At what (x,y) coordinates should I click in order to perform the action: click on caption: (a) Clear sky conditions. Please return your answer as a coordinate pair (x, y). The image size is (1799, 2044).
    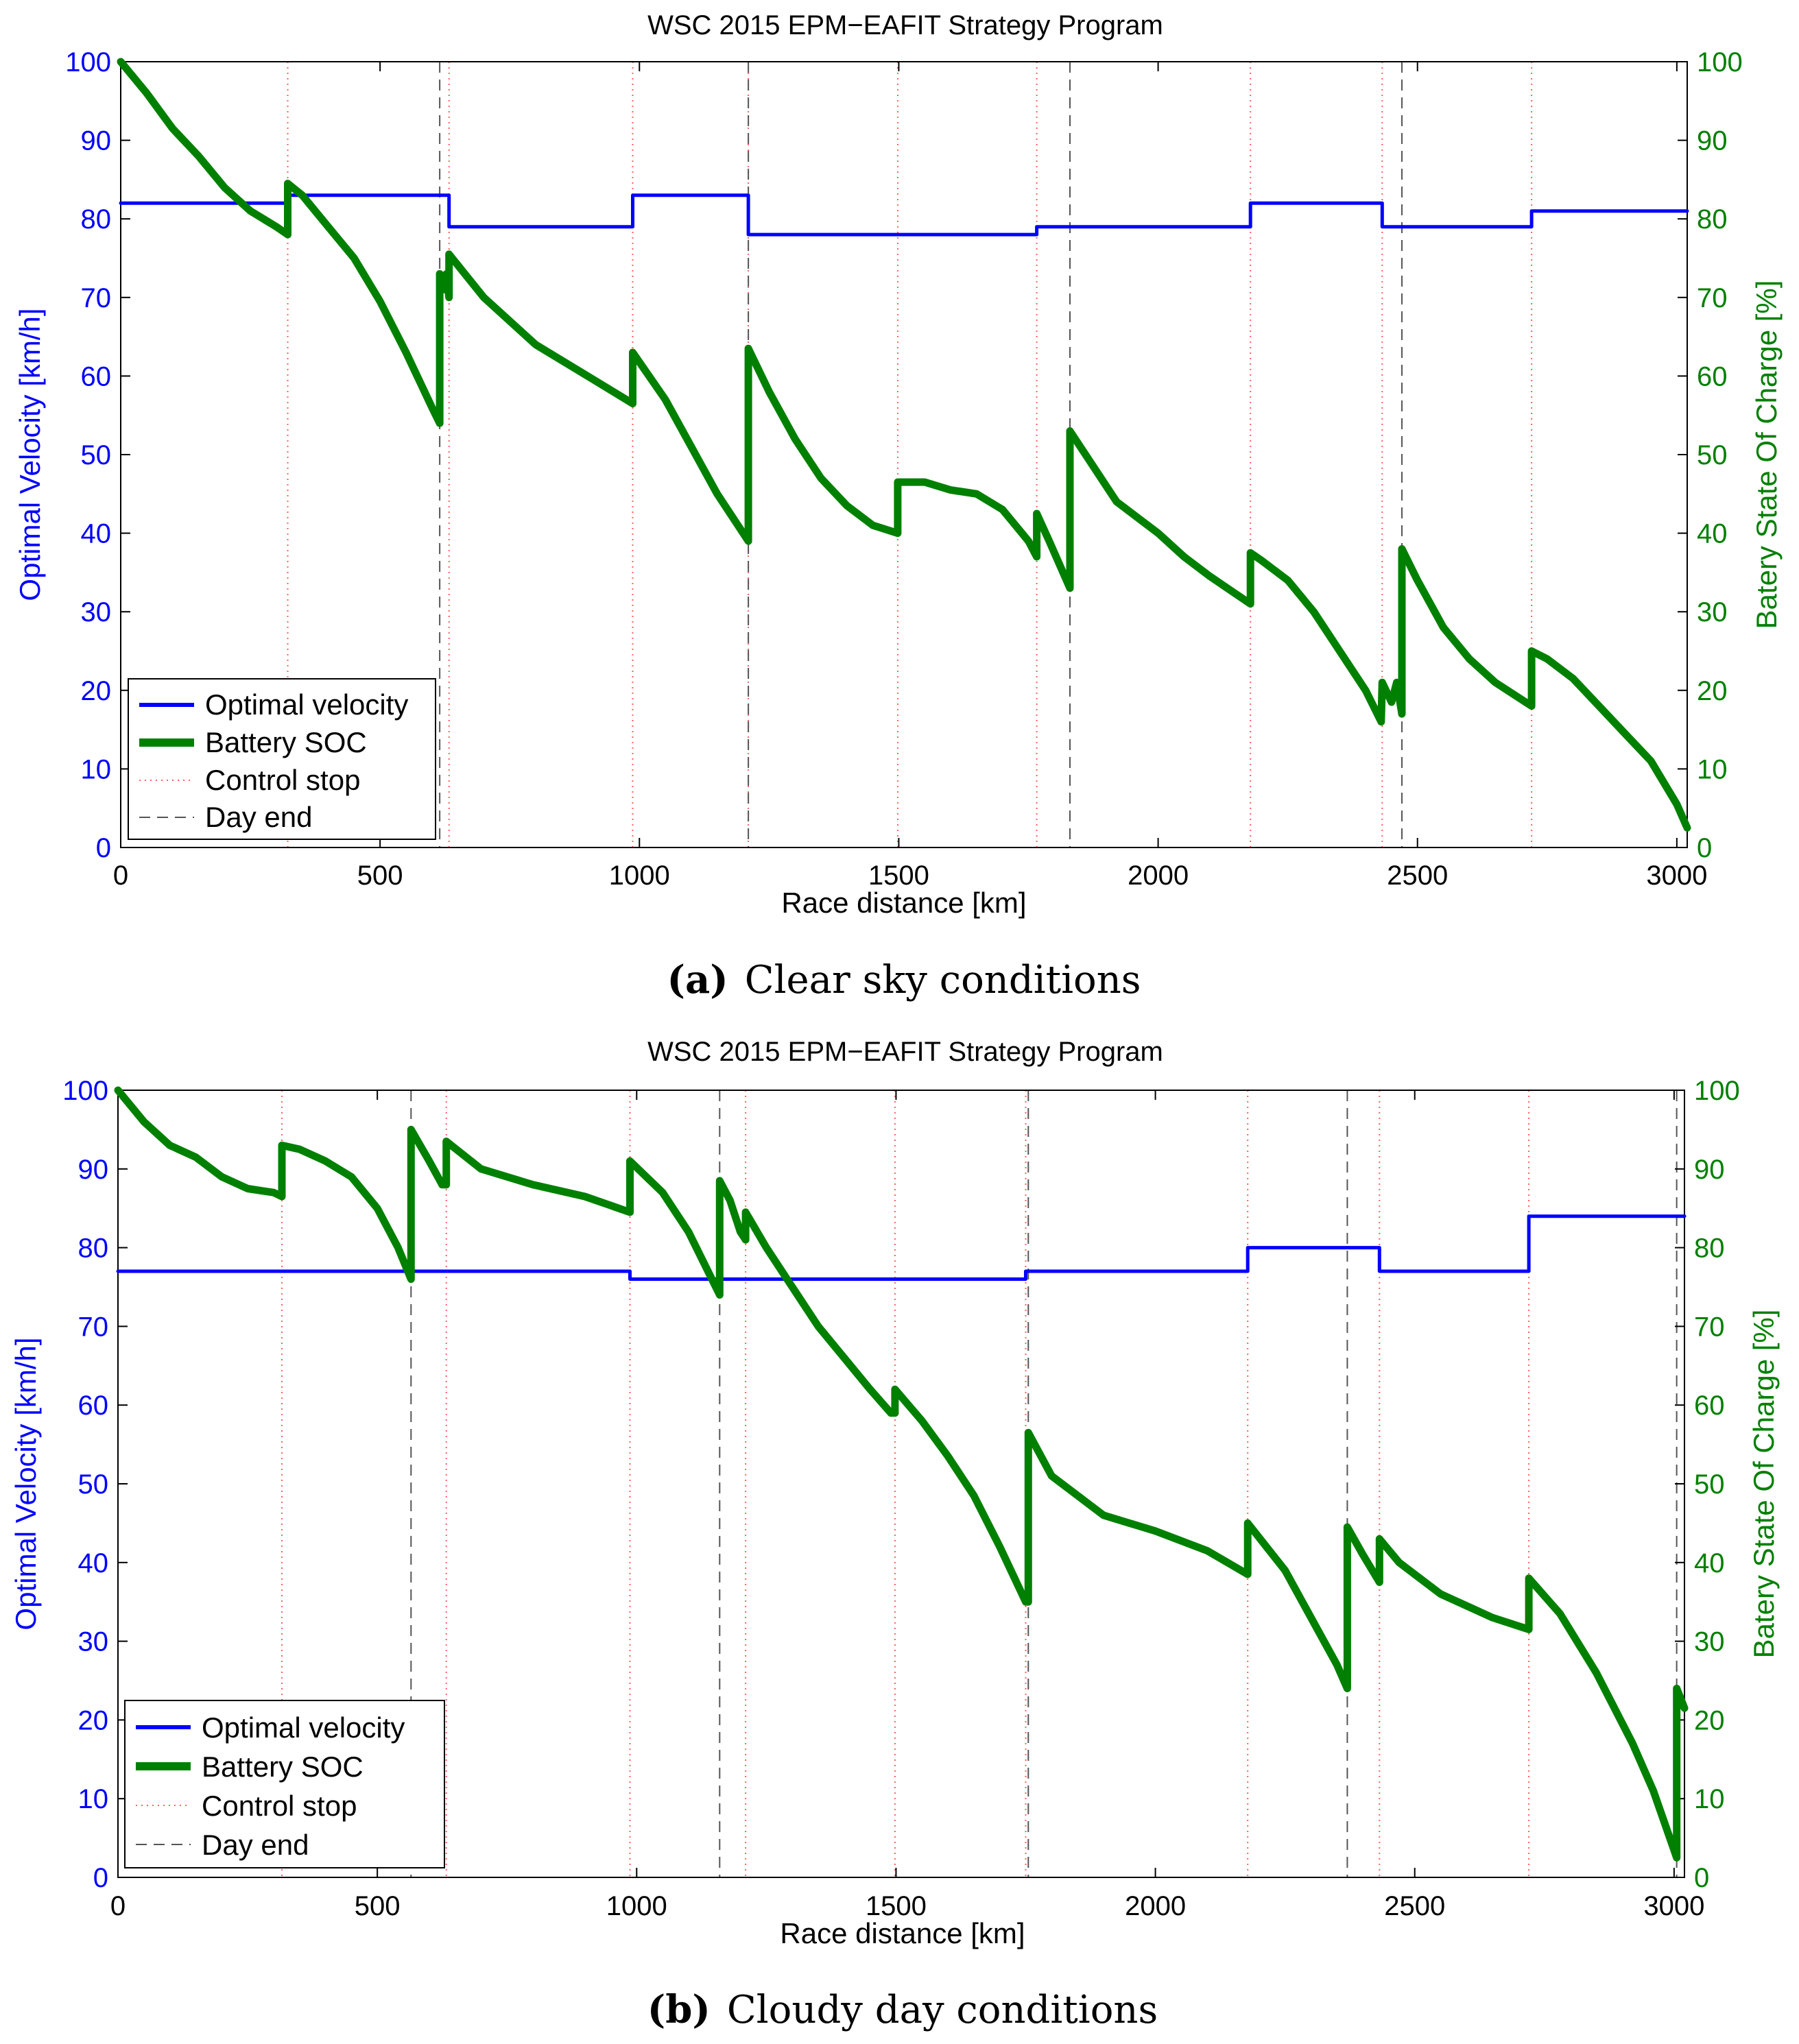
    Looking at the image, I should click on (904, 979).